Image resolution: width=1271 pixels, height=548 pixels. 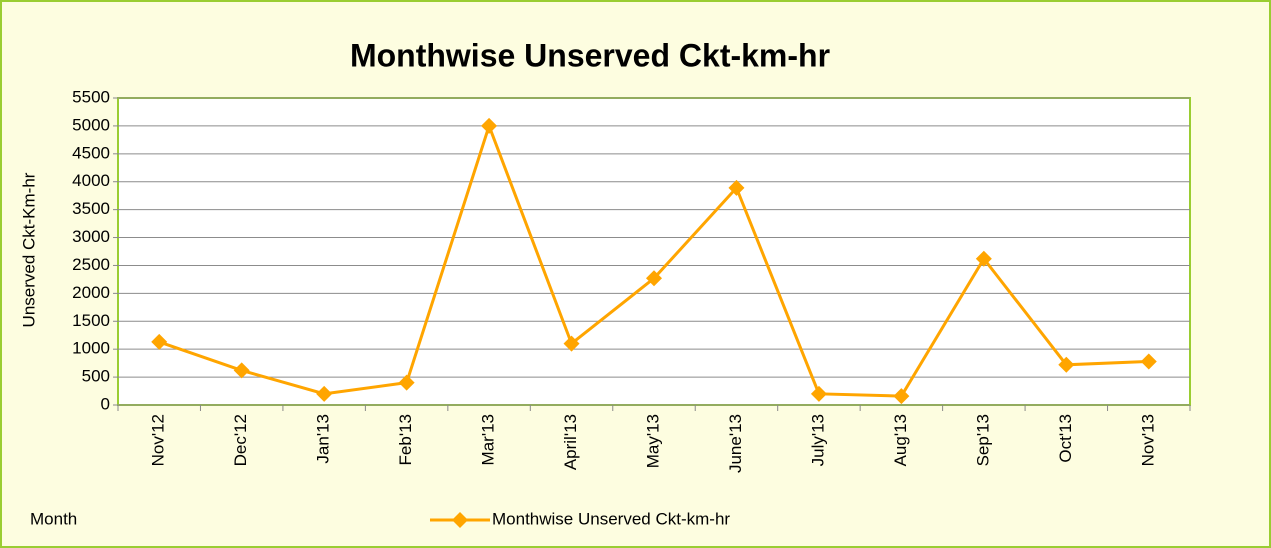 What do you see at coordinates (158, 440) in the screenshot?
I see `x-tick-label: Nov'12` at bounding box center [158, 440].